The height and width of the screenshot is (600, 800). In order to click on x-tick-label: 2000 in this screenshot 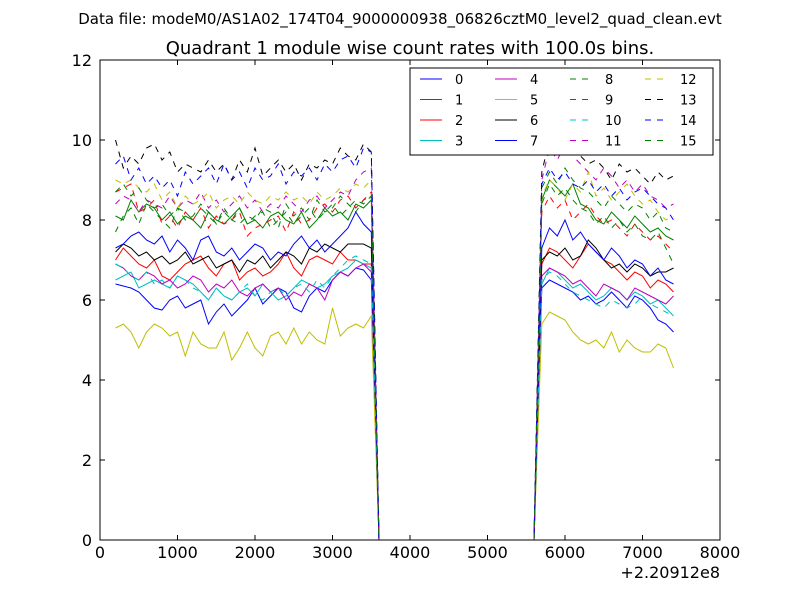, I will do `click(255, 552)`.